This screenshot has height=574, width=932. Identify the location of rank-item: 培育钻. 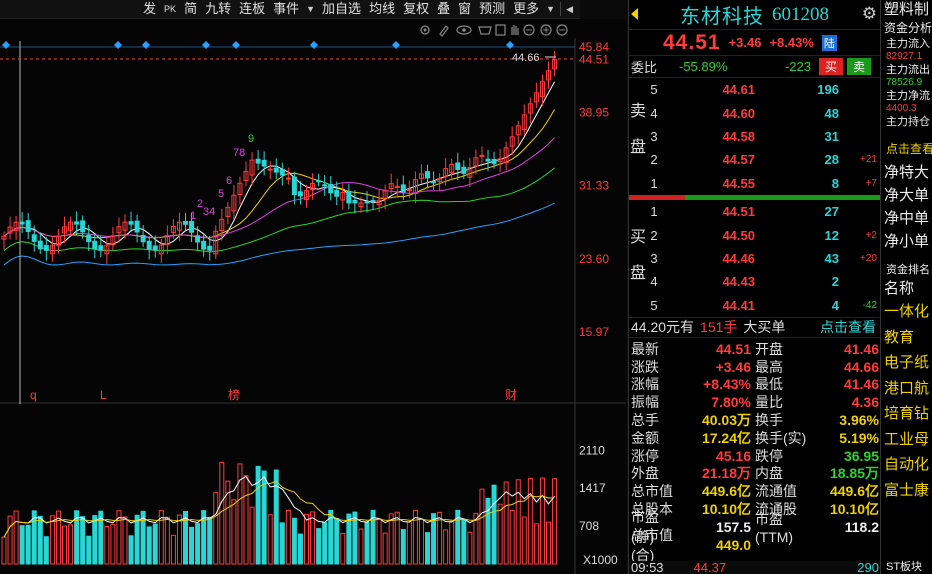
(907, 413).